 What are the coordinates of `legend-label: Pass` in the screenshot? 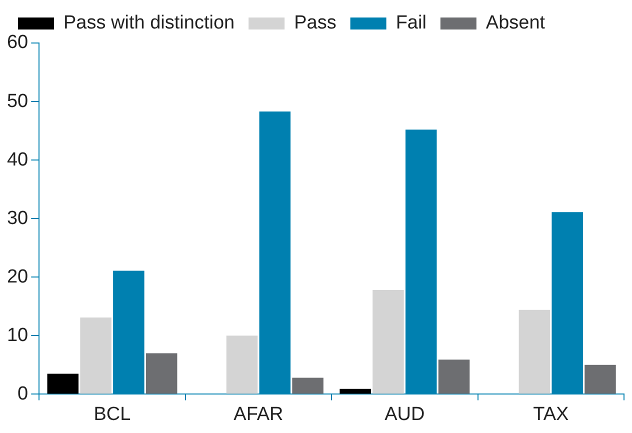 It's located at (315, 23).